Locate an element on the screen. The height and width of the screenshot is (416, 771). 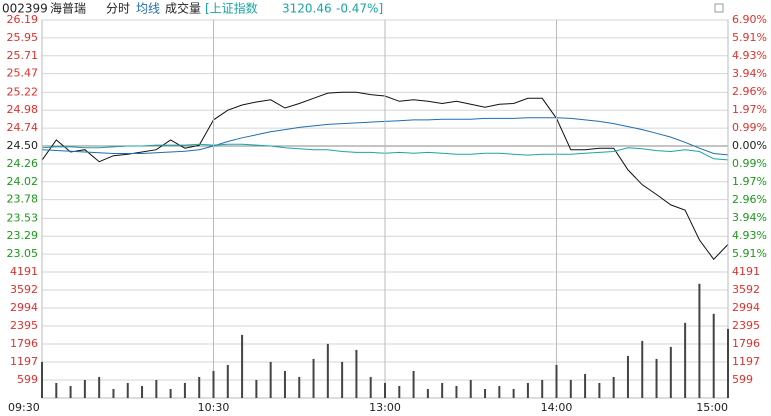
y-tick-label: 2994 is located at coordinates (24, 307).